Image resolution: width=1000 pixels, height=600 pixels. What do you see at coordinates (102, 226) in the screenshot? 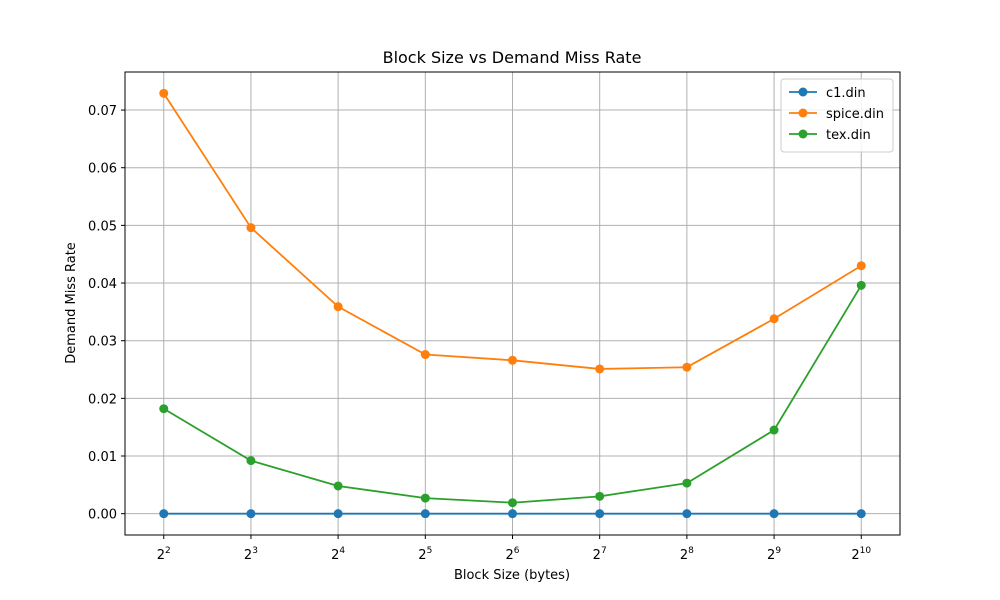
I see `y-tick-label: 0.05` at bounding box center [102, 226].